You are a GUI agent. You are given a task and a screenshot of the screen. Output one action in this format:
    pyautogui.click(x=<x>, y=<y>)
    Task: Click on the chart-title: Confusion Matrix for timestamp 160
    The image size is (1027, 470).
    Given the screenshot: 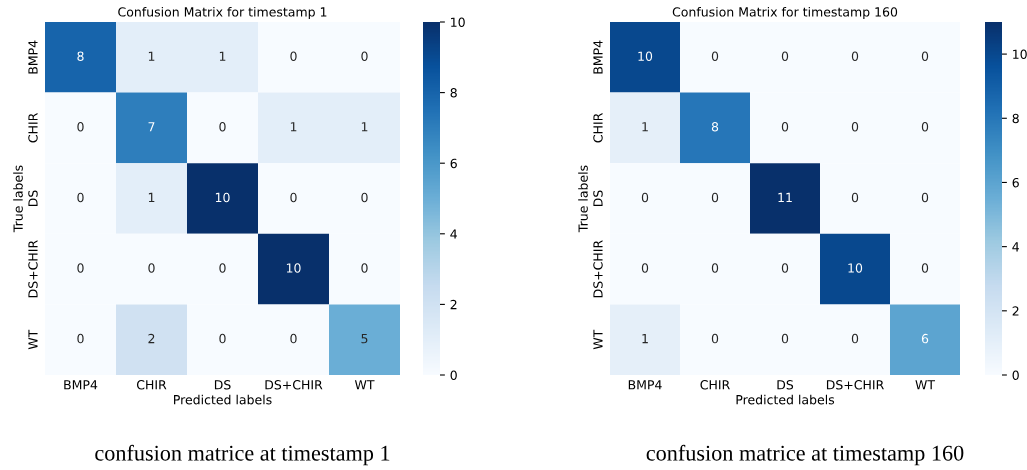 What is the action you would take?
    pyautogui.click(x=785, y=13)
    